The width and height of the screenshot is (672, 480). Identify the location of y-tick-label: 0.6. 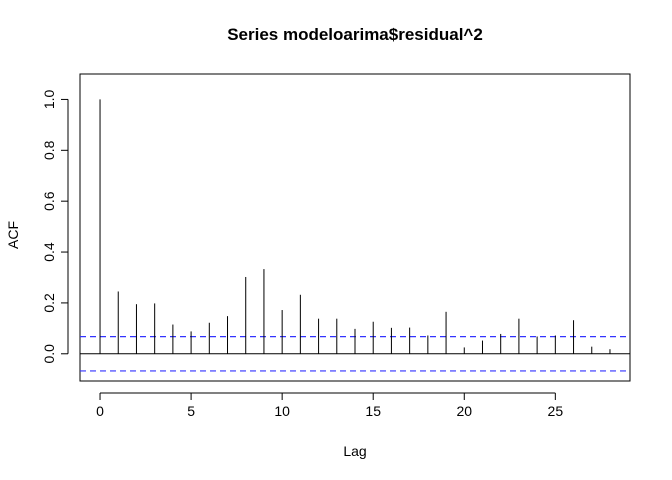
(49, 201).